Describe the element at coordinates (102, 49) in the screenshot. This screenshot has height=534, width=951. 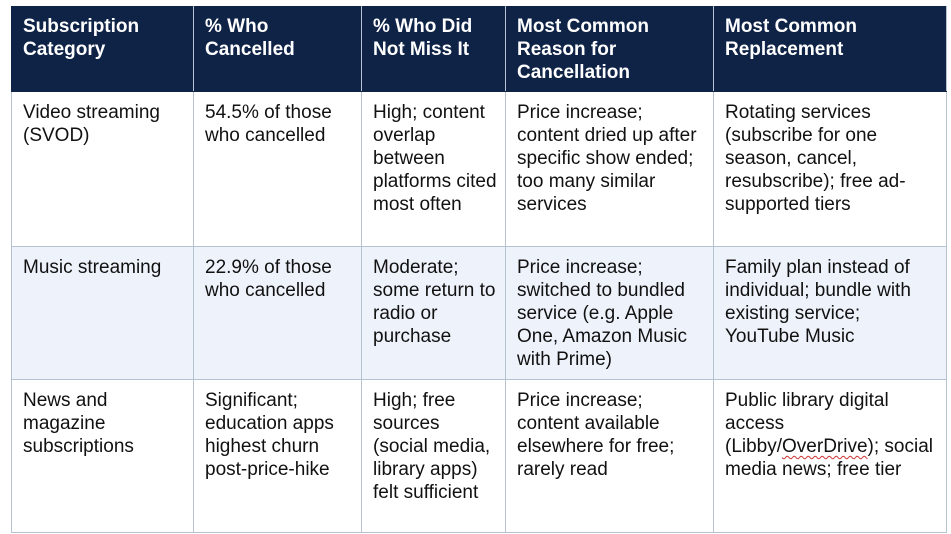
I see `header-subscription-category: Subscription Category` at that location.